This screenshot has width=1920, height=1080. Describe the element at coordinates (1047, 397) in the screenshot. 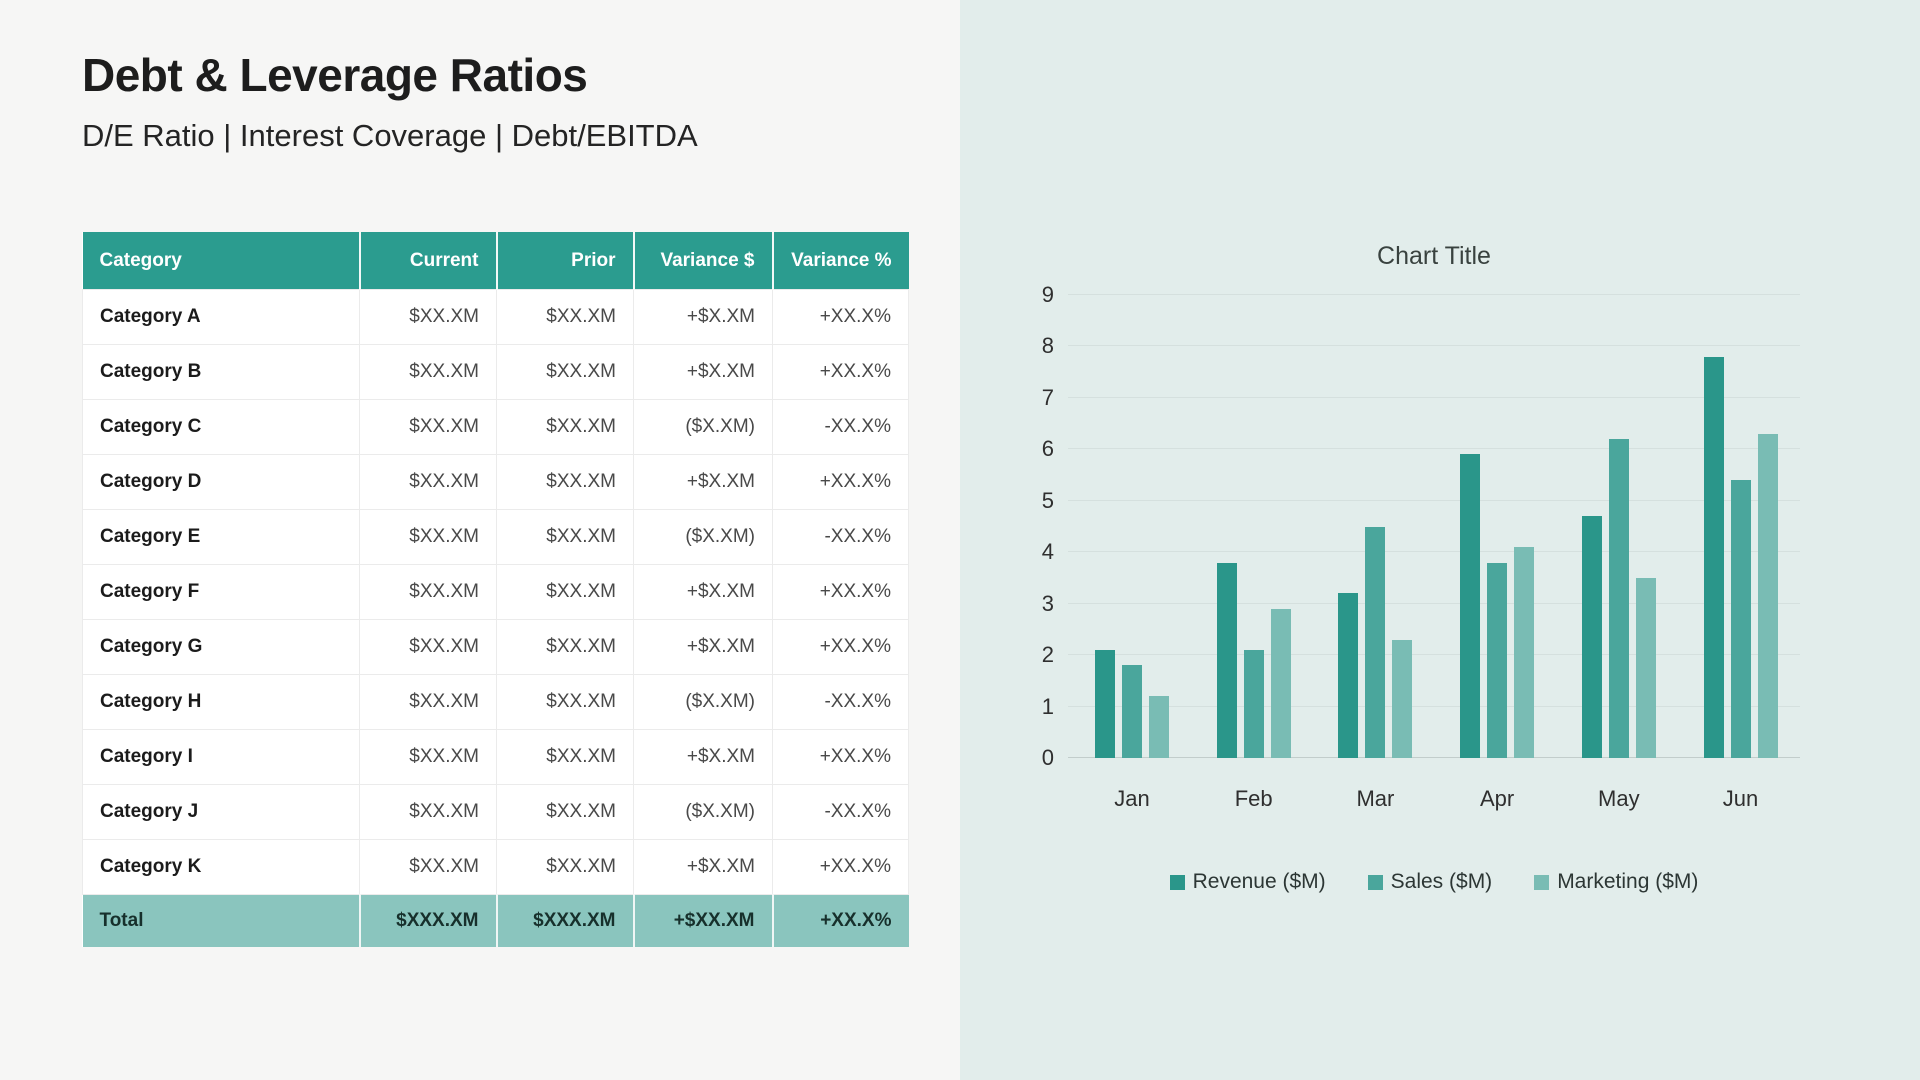

I see `y-tick-label: 7` at that location.